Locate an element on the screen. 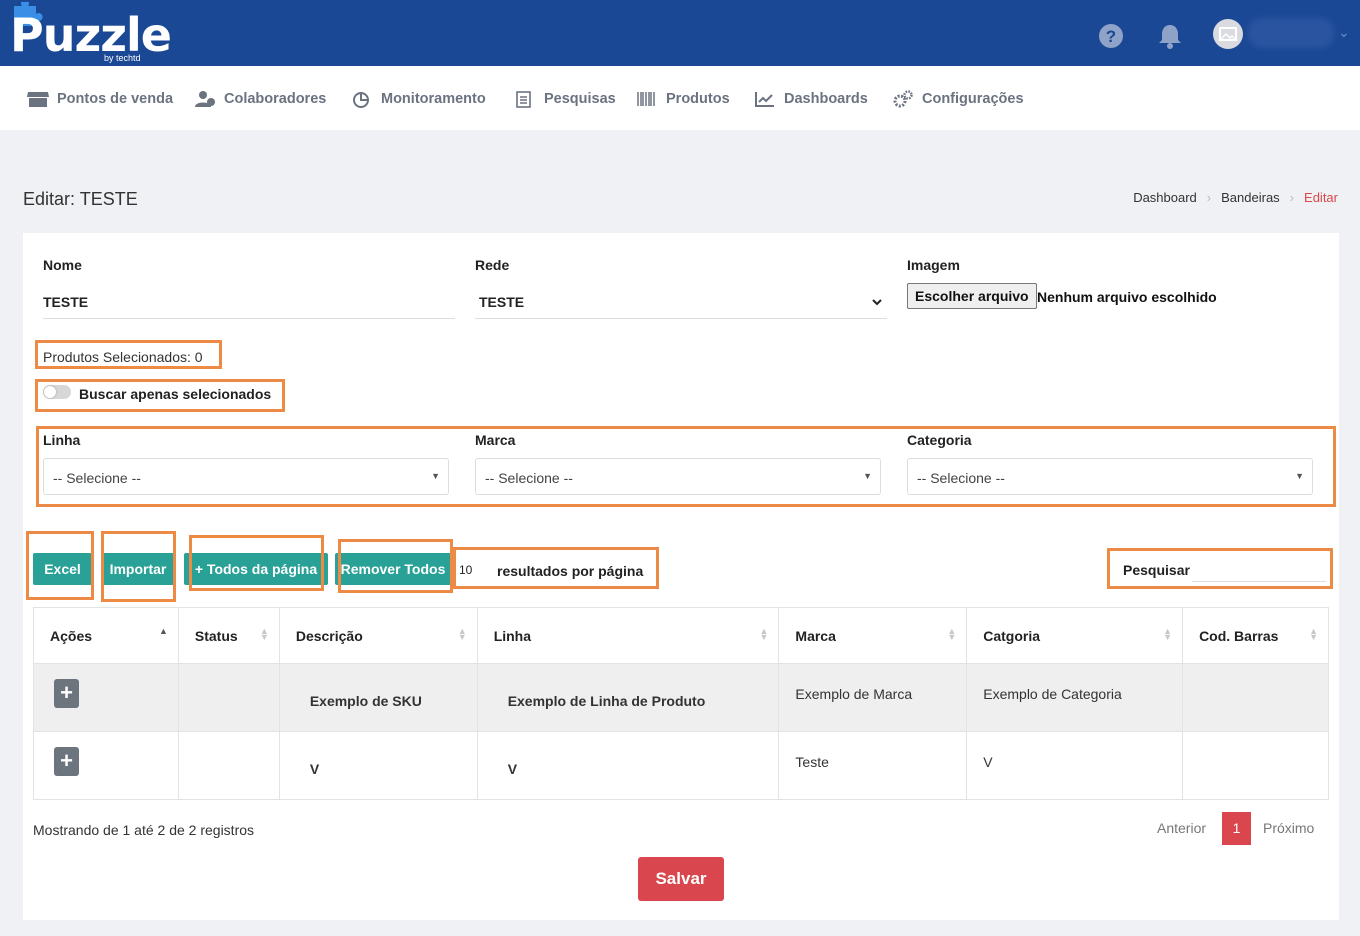 This screenshot has height=936, width=1360. save-button: Salvar is located at coordinates (681, 879).